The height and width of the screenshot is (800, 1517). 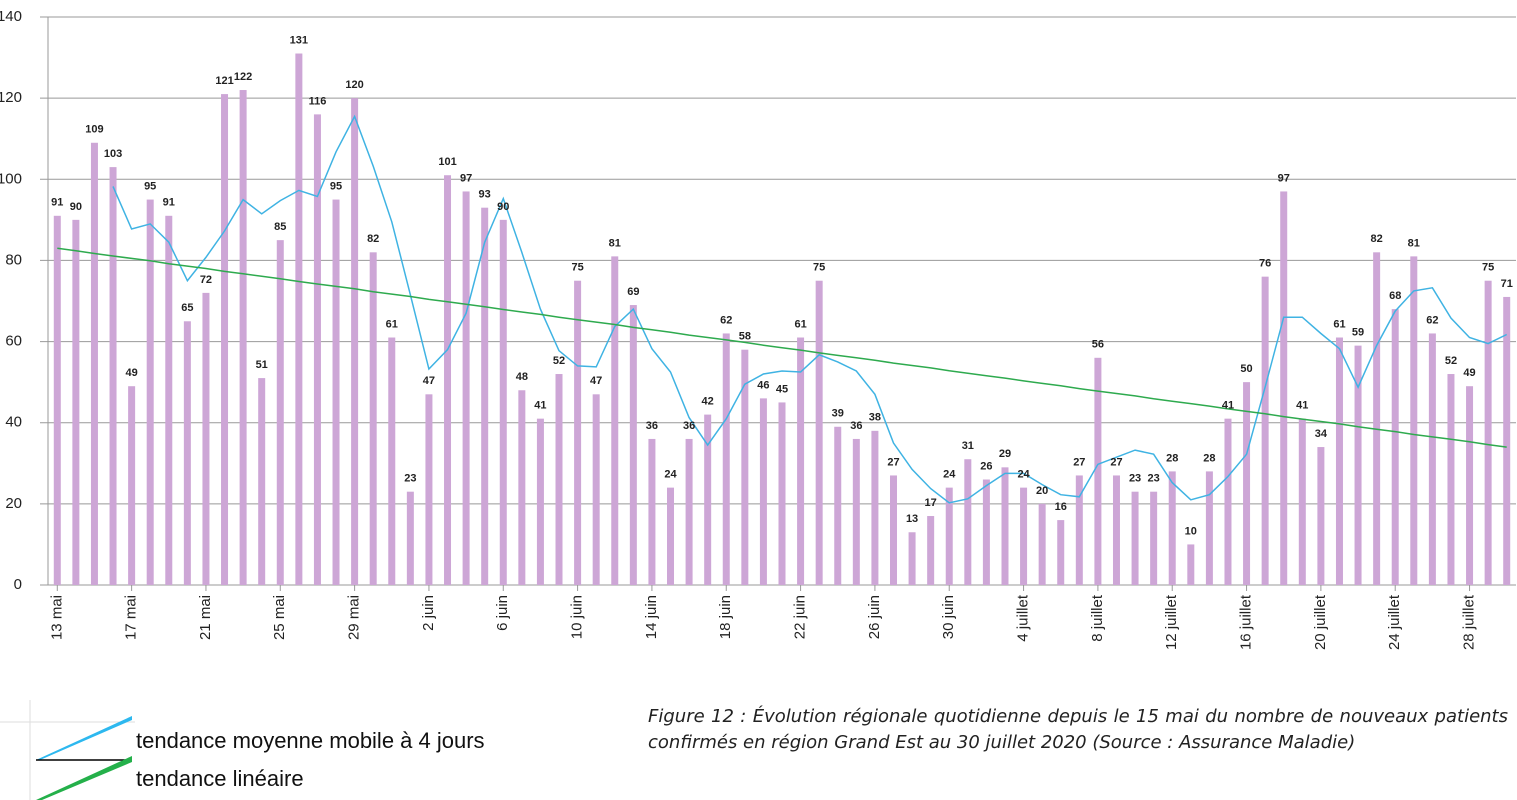 What do you see at coordinates (205, 617) in the screenshot?
I see `x-tick-label: 21 mai` at bounding box center [205, 617].